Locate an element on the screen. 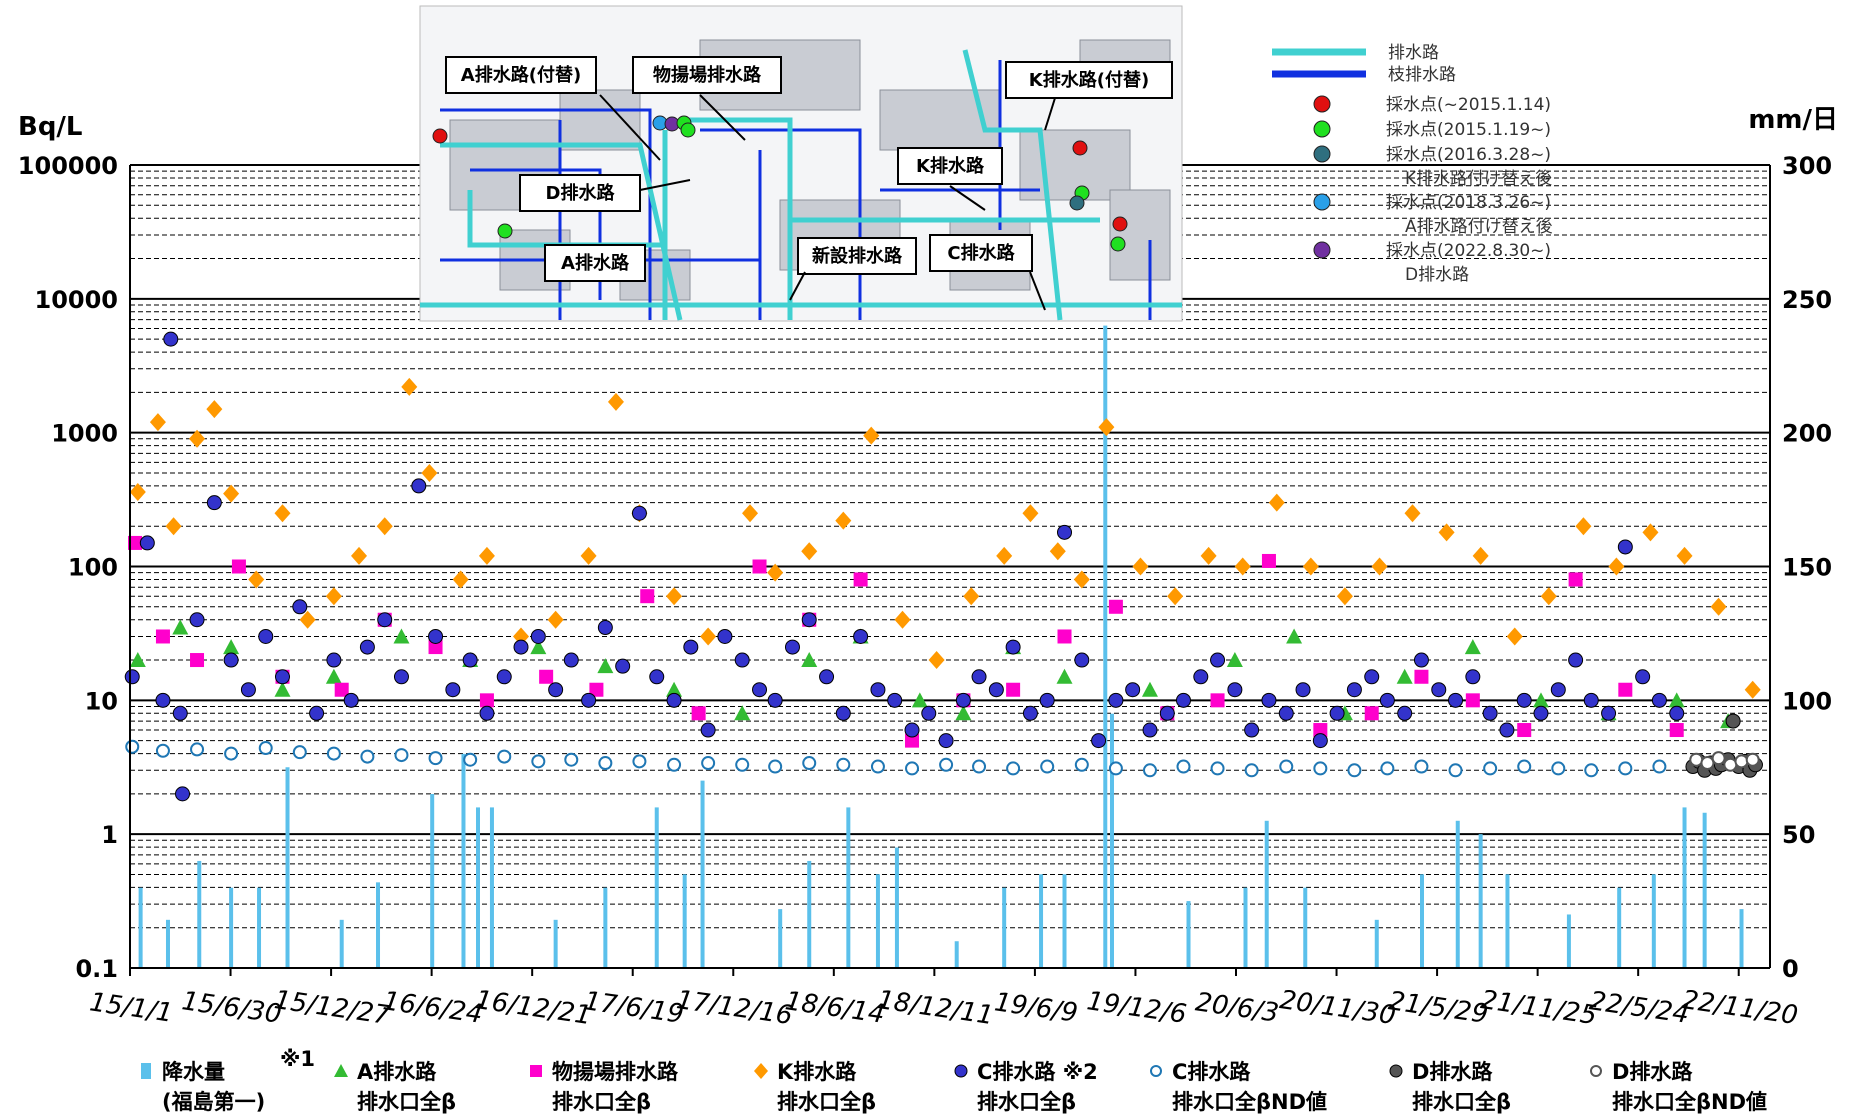  map-legend-label: 採水点(2016.3.28~) is located at coordinates (1468, 155).